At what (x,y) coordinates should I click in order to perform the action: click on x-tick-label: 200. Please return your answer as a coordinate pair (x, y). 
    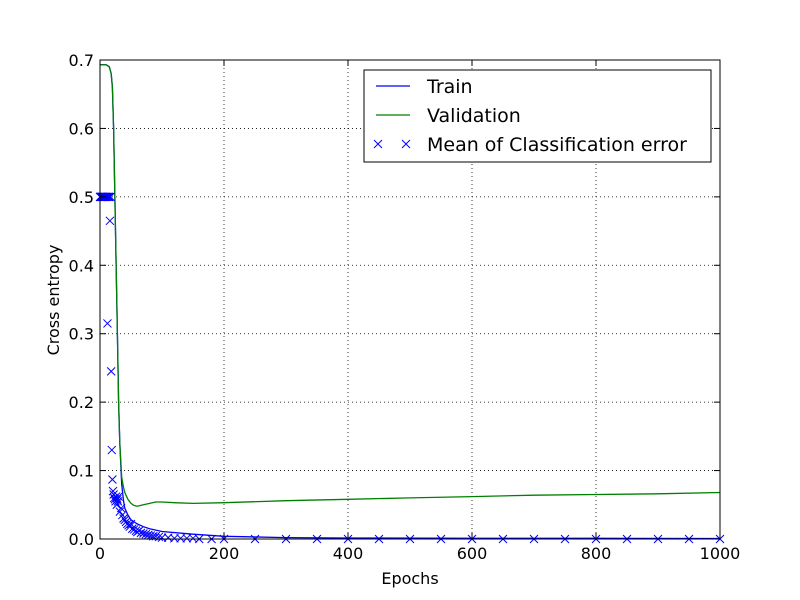
    Looking at the image, I should click on (224, 553).